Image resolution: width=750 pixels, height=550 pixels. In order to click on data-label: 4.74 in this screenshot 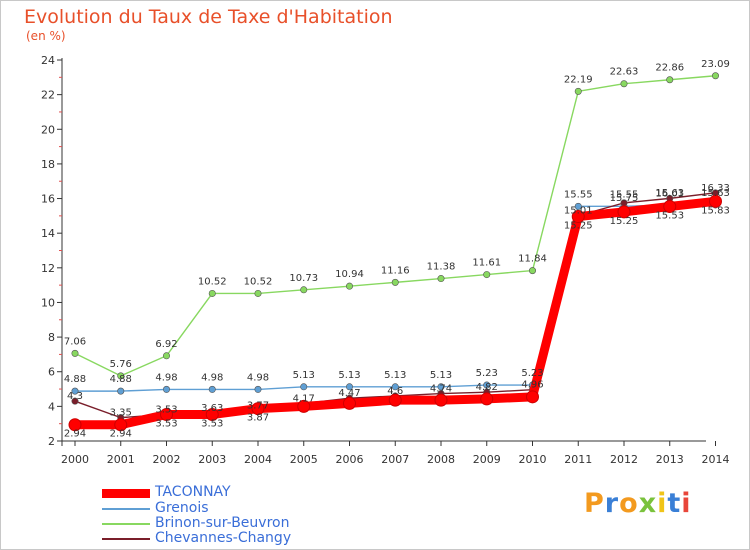, I will do `click(441, 389)`.